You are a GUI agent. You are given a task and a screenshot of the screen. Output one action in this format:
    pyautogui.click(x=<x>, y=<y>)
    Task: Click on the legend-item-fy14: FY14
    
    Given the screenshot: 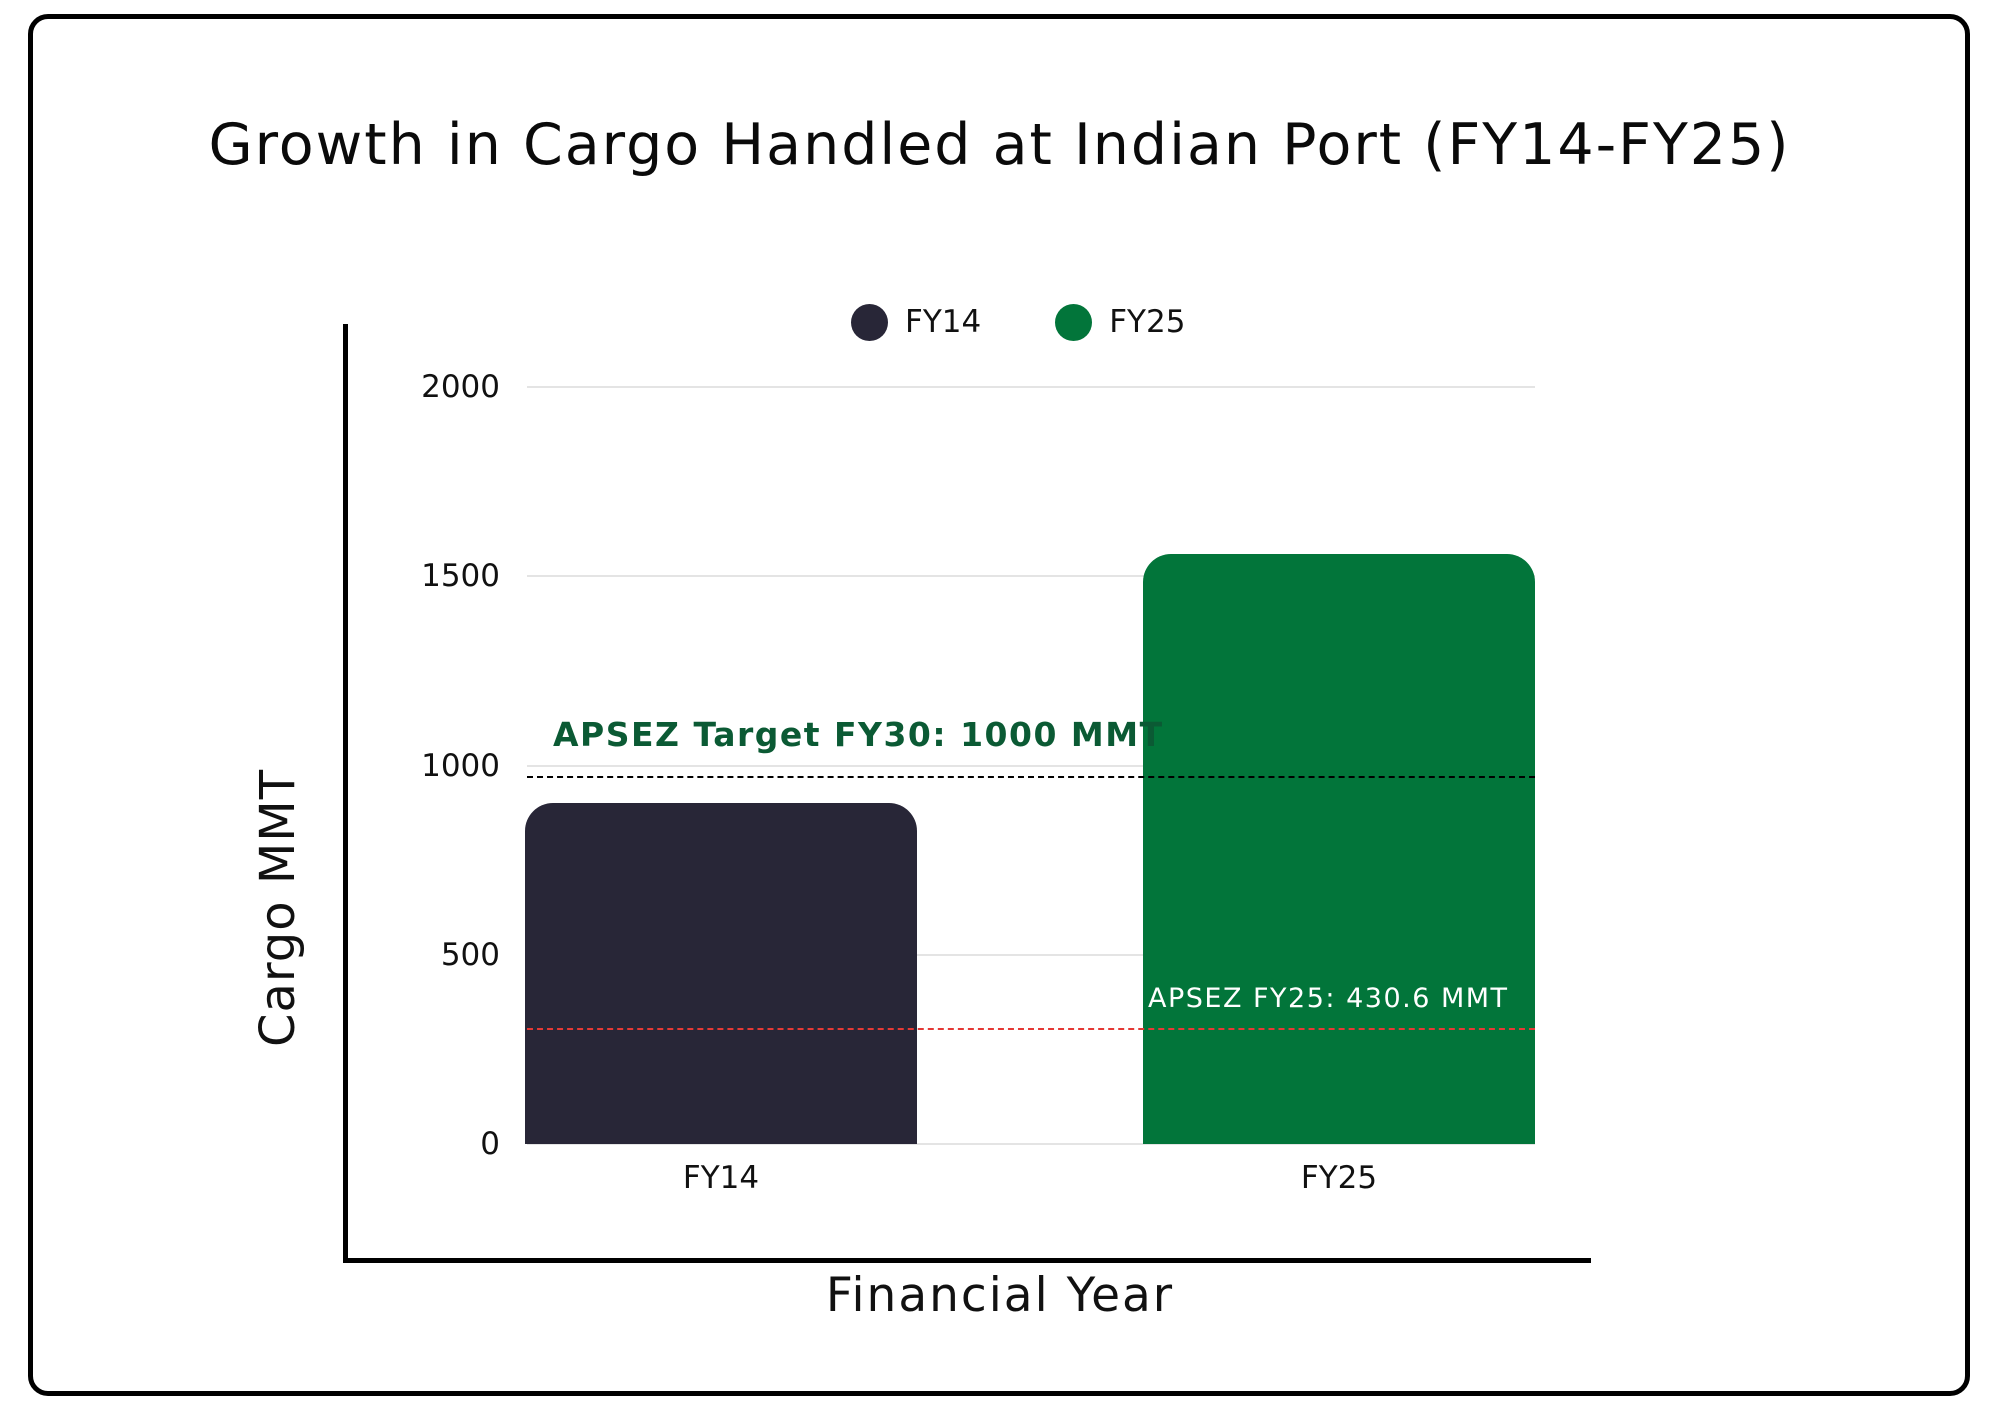 What is the action you would take?
    pyautogui.click(x=916, y=322)
    